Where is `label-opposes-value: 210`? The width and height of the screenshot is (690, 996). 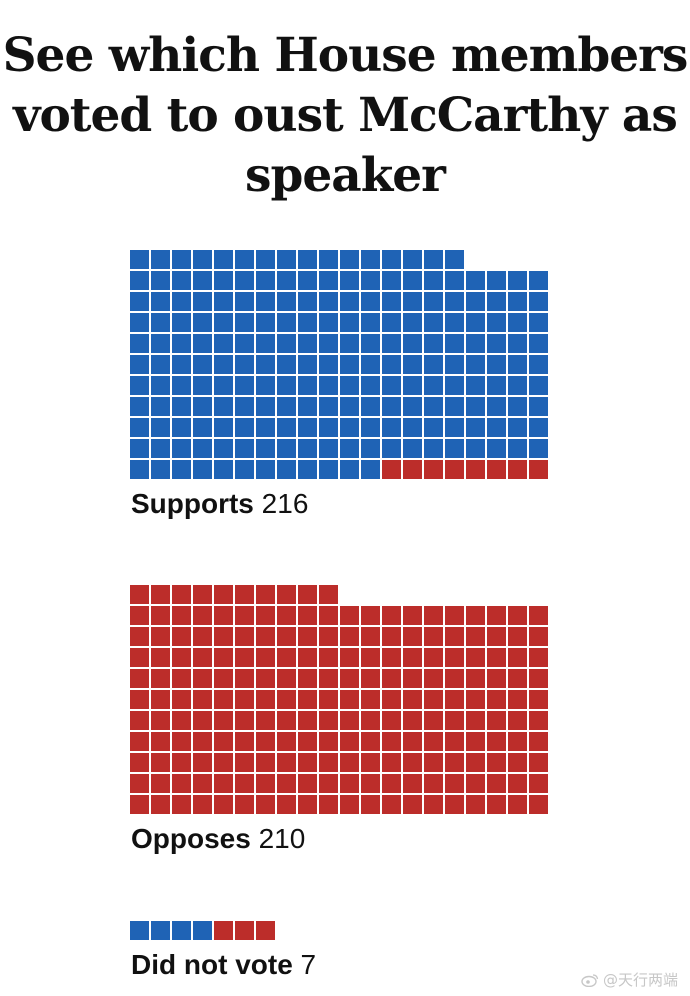
label-opposes-value: 210 is located at coordinates (282, 838).